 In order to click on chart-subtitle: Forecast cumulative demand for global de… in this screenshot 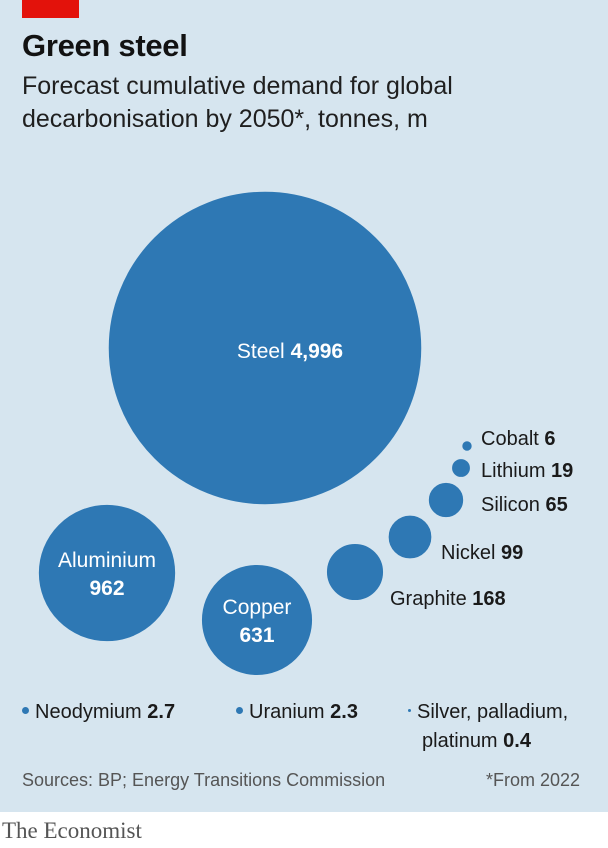, I will do `click(302, 103)`.